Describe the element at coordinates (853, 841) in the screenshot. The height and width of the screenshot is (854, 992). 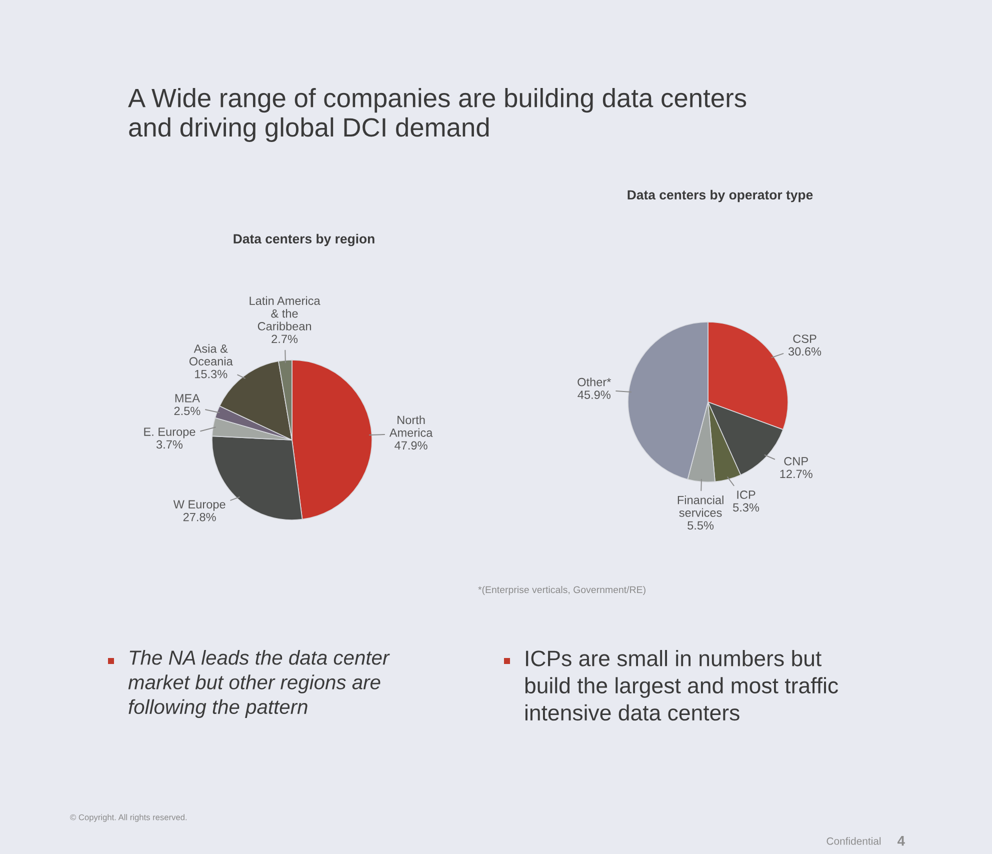
I see `text: Confidential` at that location.